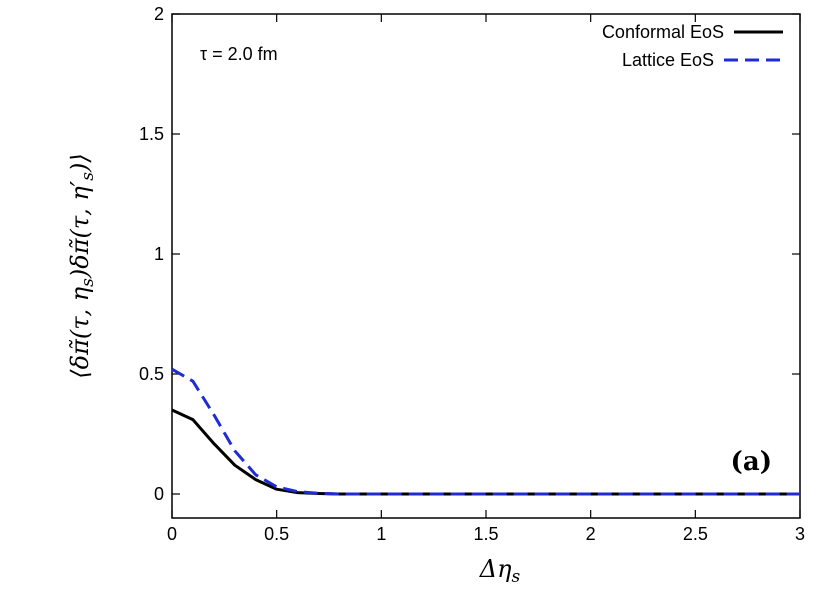  Describe the element at coordinates (485, 534) in the screenshot. I see `x-tick-label: 1.5` at that location.